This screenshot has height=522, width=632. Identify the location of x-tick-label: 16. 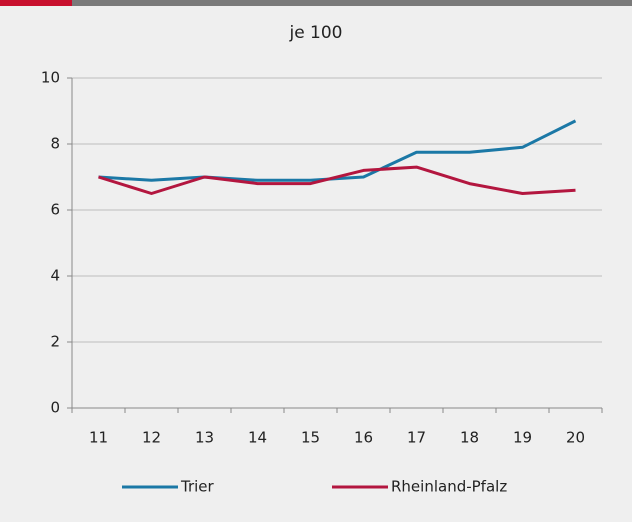
(363, 438).